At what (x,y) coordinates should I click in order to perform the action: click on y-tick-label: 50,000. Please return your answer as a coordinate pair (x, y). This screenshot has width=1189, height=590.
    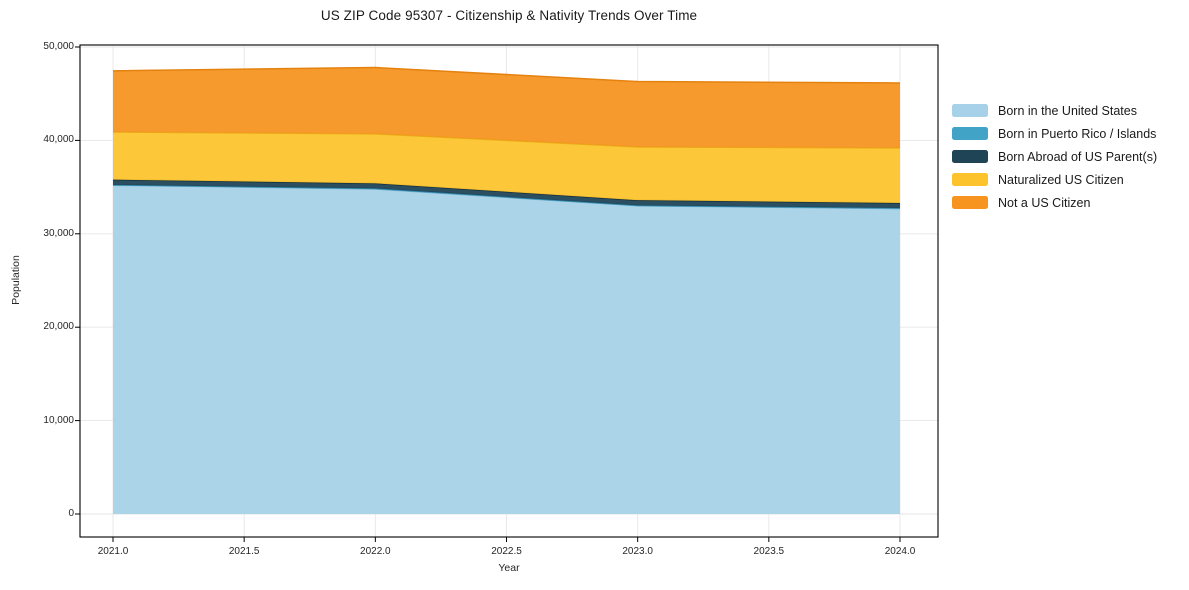
    Looking at the image, I should click on (58, 46).